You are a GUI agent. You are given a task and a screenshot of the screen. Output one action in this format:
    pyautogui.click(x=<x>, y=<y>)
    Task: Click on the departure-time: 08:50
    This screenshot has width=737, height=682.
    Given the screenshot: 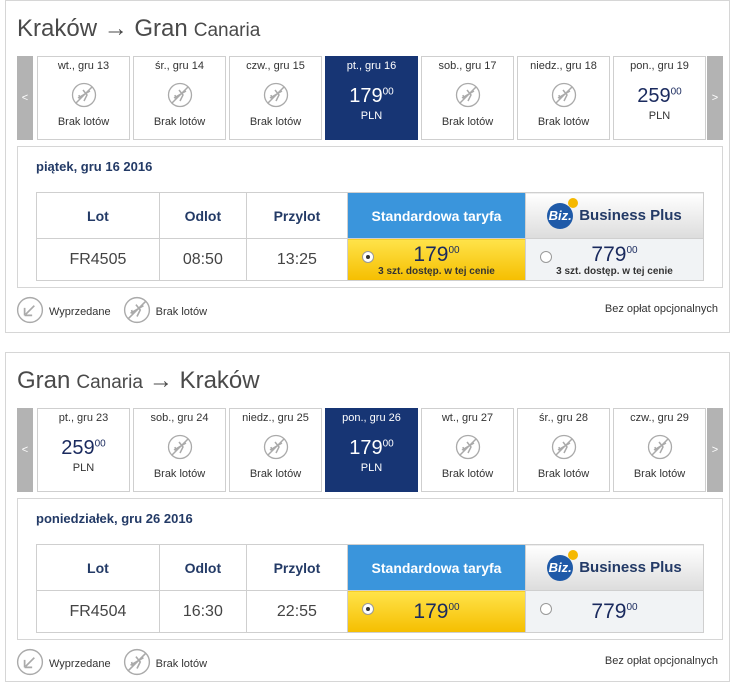 What is the action you would take?
    pyautogui.click(x=202, y=259)
    